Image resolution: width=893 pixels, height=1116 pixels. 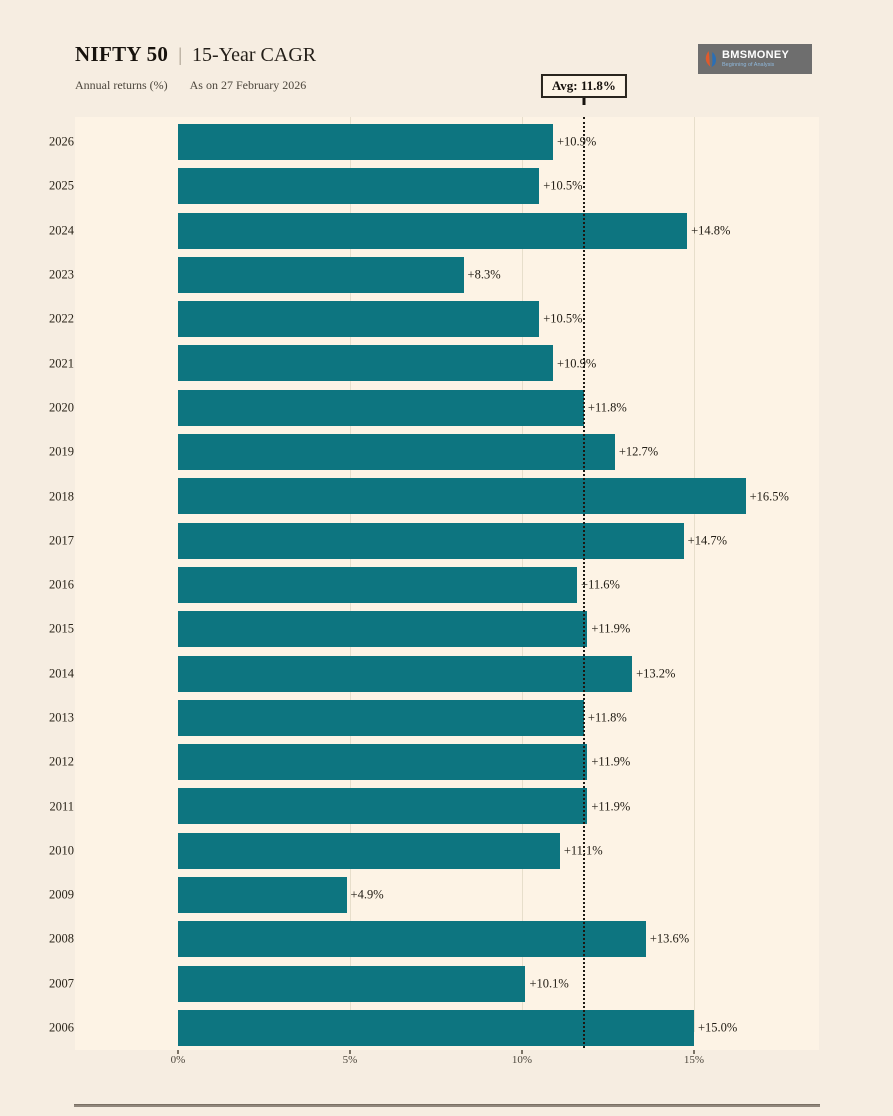 I want to click on value-label-2026: +10.9%, so click(x=576, y=141).